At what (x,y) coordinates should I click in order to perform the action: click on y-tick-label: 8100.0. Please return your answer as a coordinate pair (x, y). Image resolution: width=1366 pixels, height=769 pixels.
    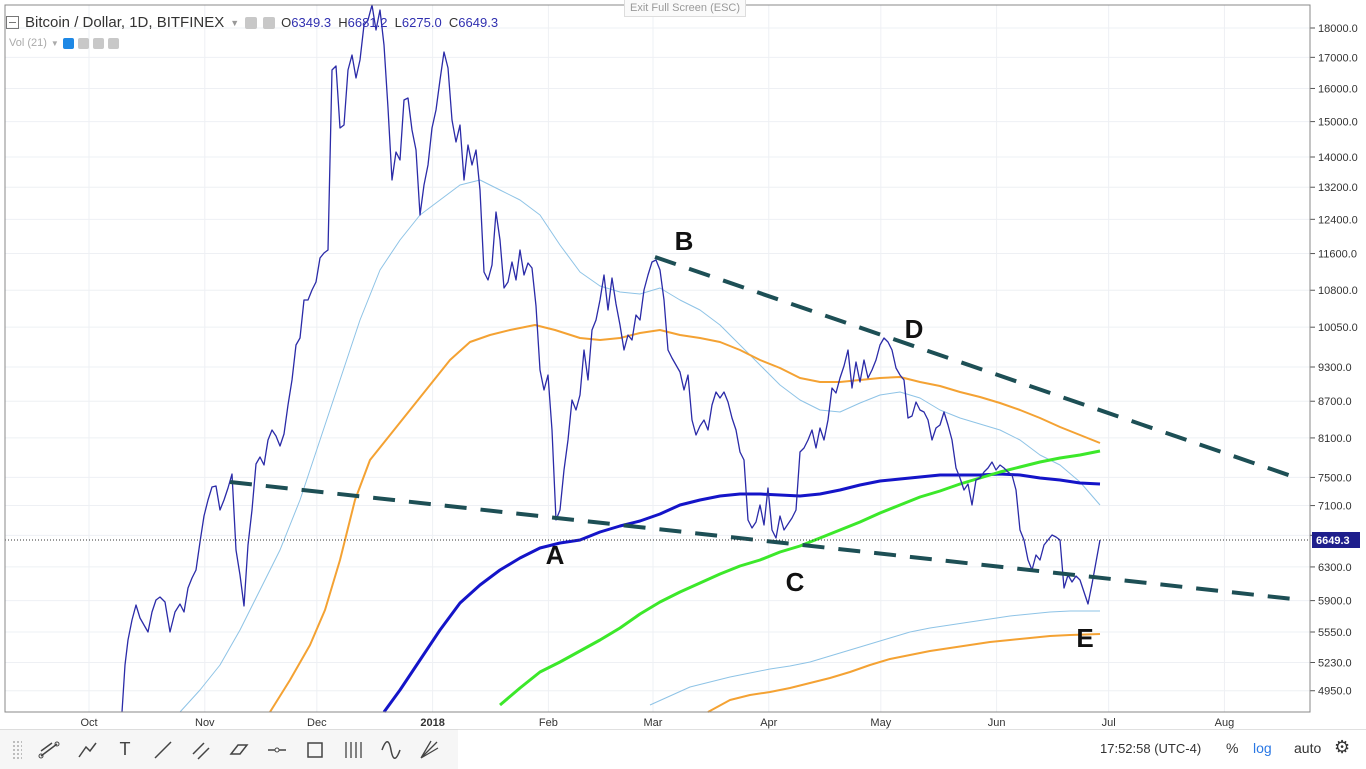
    Looking at the image, I should click on (1335, 439).